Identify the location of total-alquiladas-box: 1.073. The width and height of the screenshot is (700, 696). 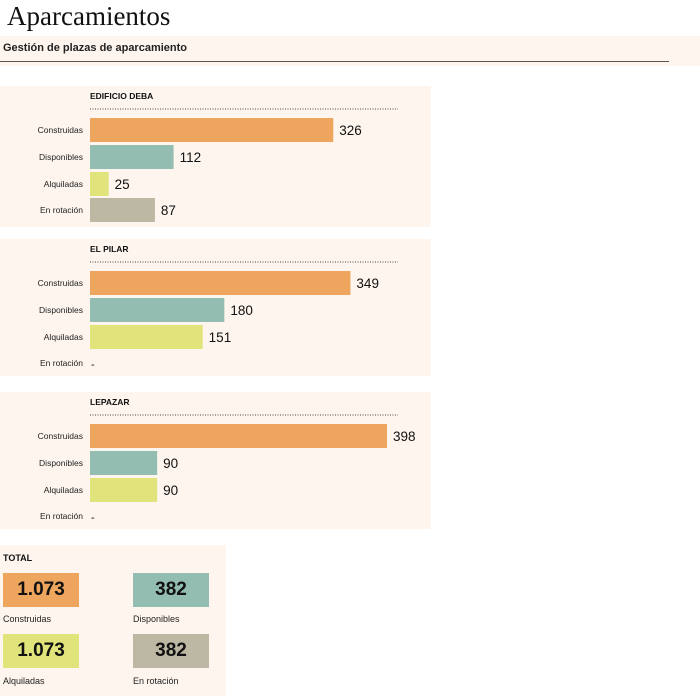
(41, 651).